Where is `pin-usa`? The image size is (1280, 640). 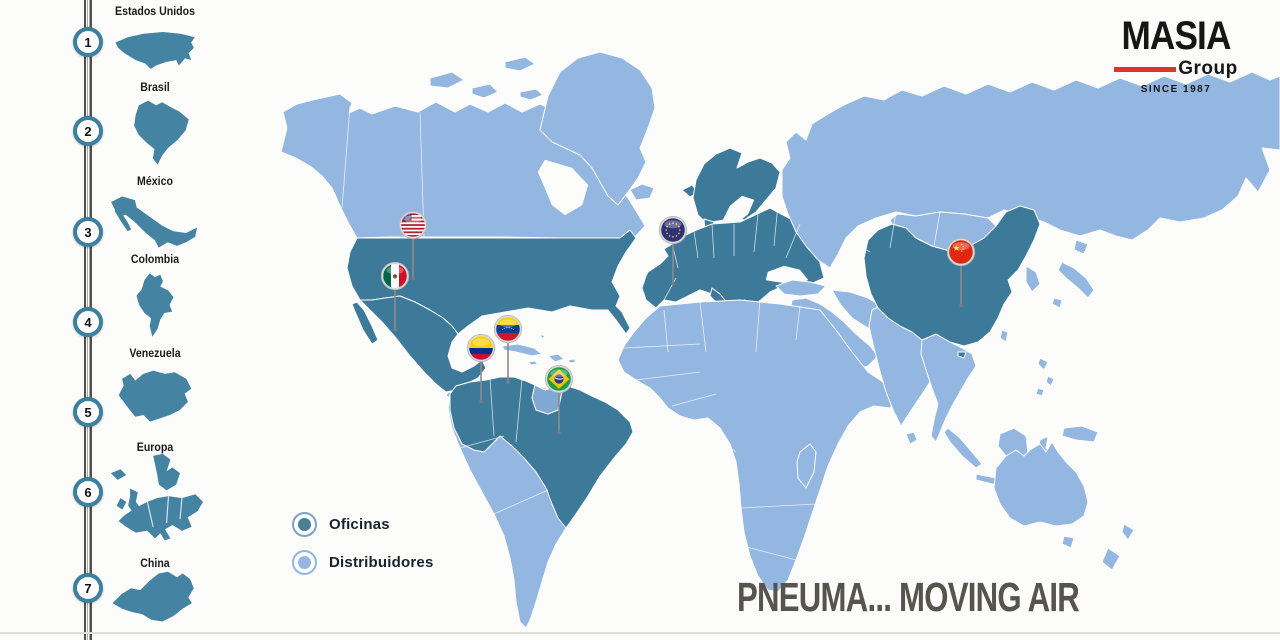
pin-usa is located at coordinates (413, 246).